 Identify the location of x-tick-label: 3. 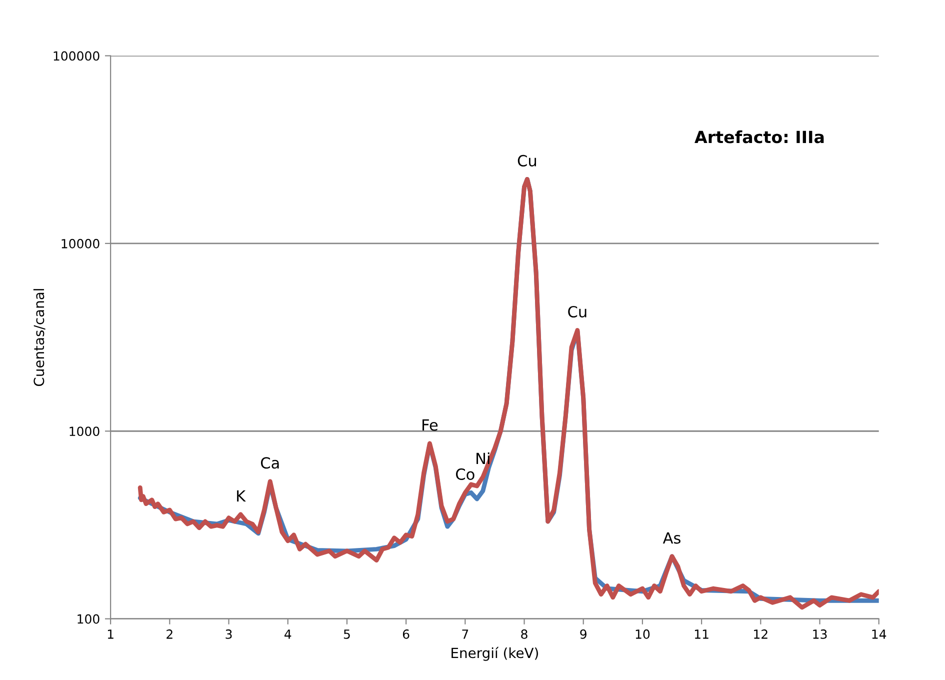
(229, 634).